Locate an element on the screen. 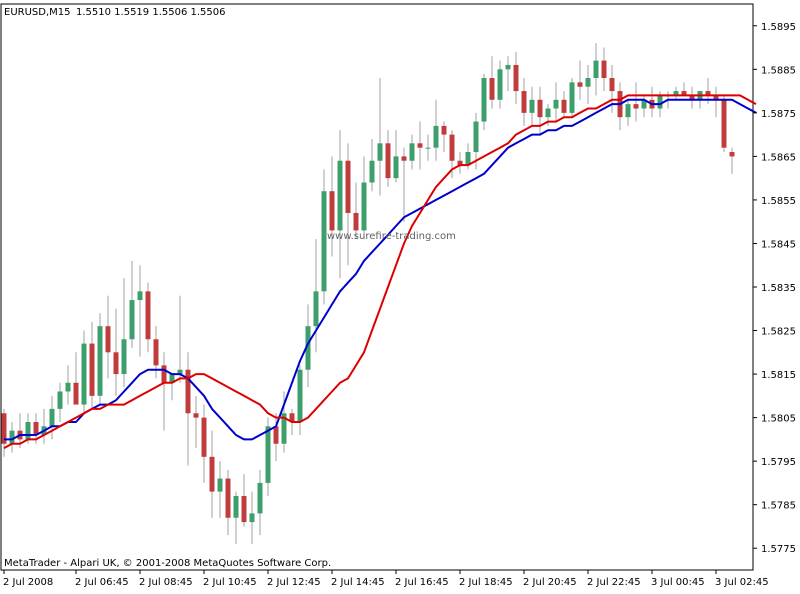 The image size is (800, 594). price-tick-label: 1.5815 is located at coordinates (778, 375).